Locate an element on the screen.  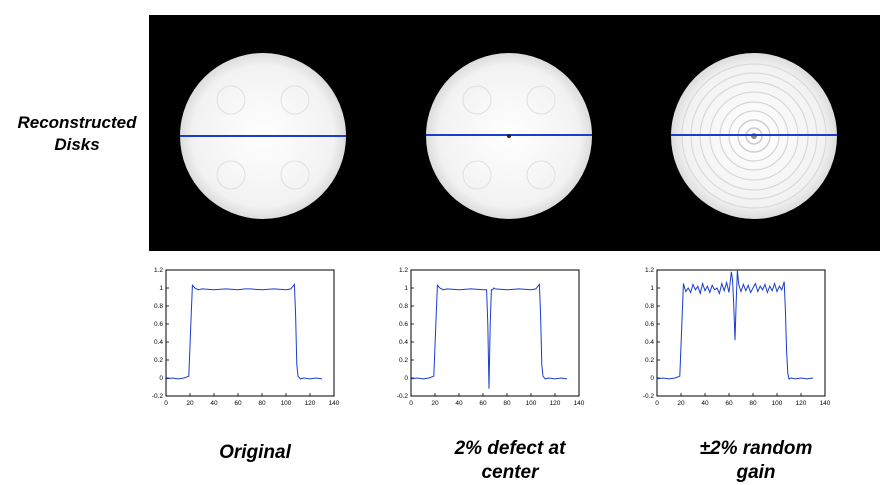
caption-defect-line1: 2% defect at is located at coordinates (510, 448).